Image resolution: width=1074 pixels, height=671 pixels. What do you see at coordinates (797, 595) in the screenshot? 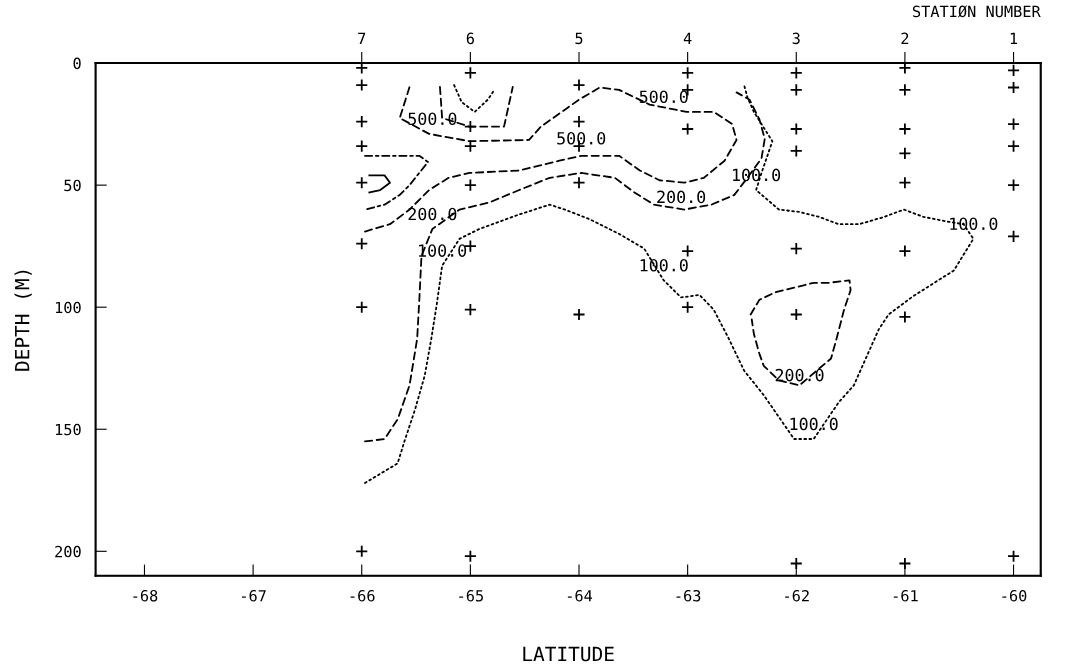
I see `x-tick-label: -62` at bounding box center [797, 595].